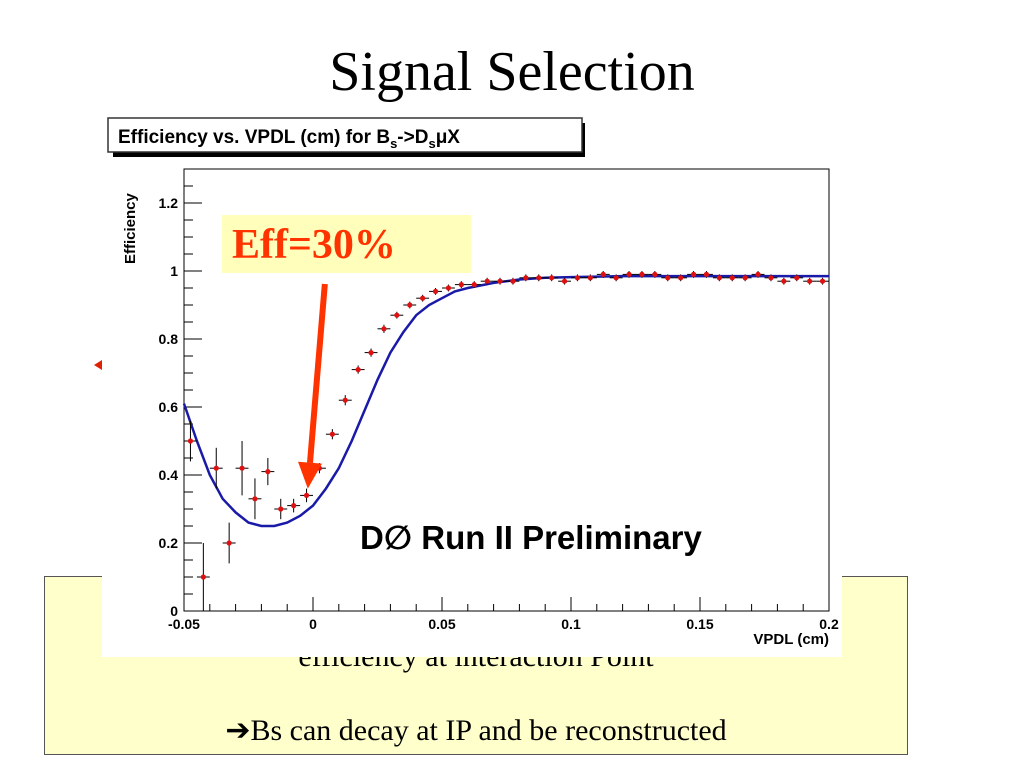 This screenshot has height=768, width=1024. Describe the element at coordinates (441, 624) in the screenshot. I see `x-tick-label: 0.05` at that location.